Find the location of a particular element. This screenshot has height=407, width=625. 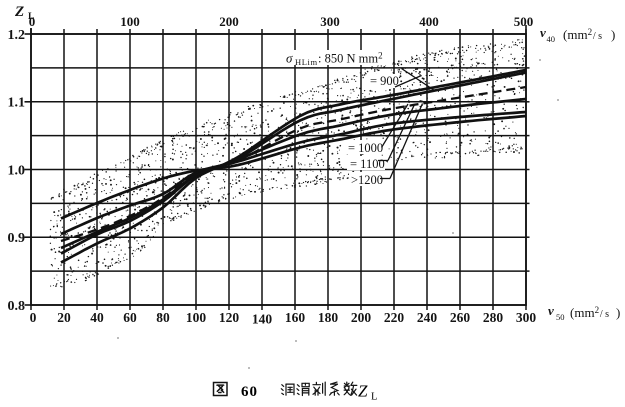

svg-text: 160 is located at coordinates (295, 317).